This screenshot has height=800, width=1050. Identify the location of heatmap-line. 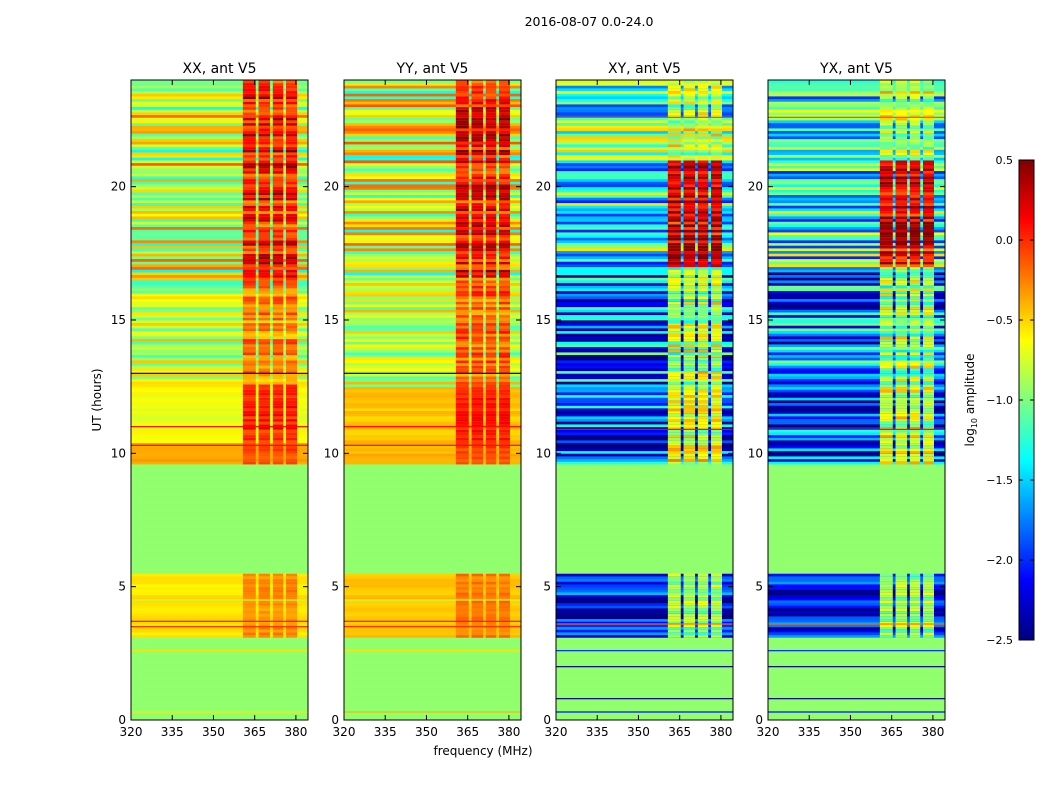
(644, 624).